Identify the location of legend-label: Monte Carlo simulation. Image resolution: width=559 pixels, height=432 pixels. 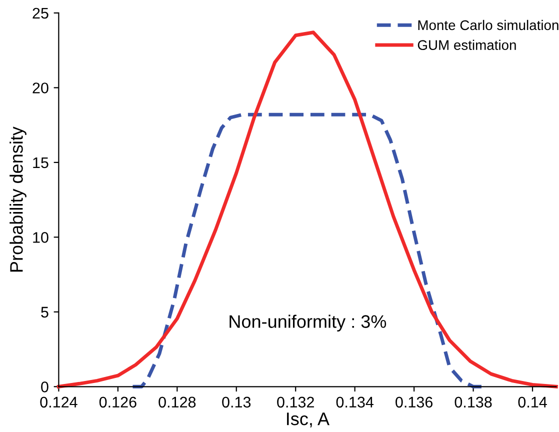
(488, 25).